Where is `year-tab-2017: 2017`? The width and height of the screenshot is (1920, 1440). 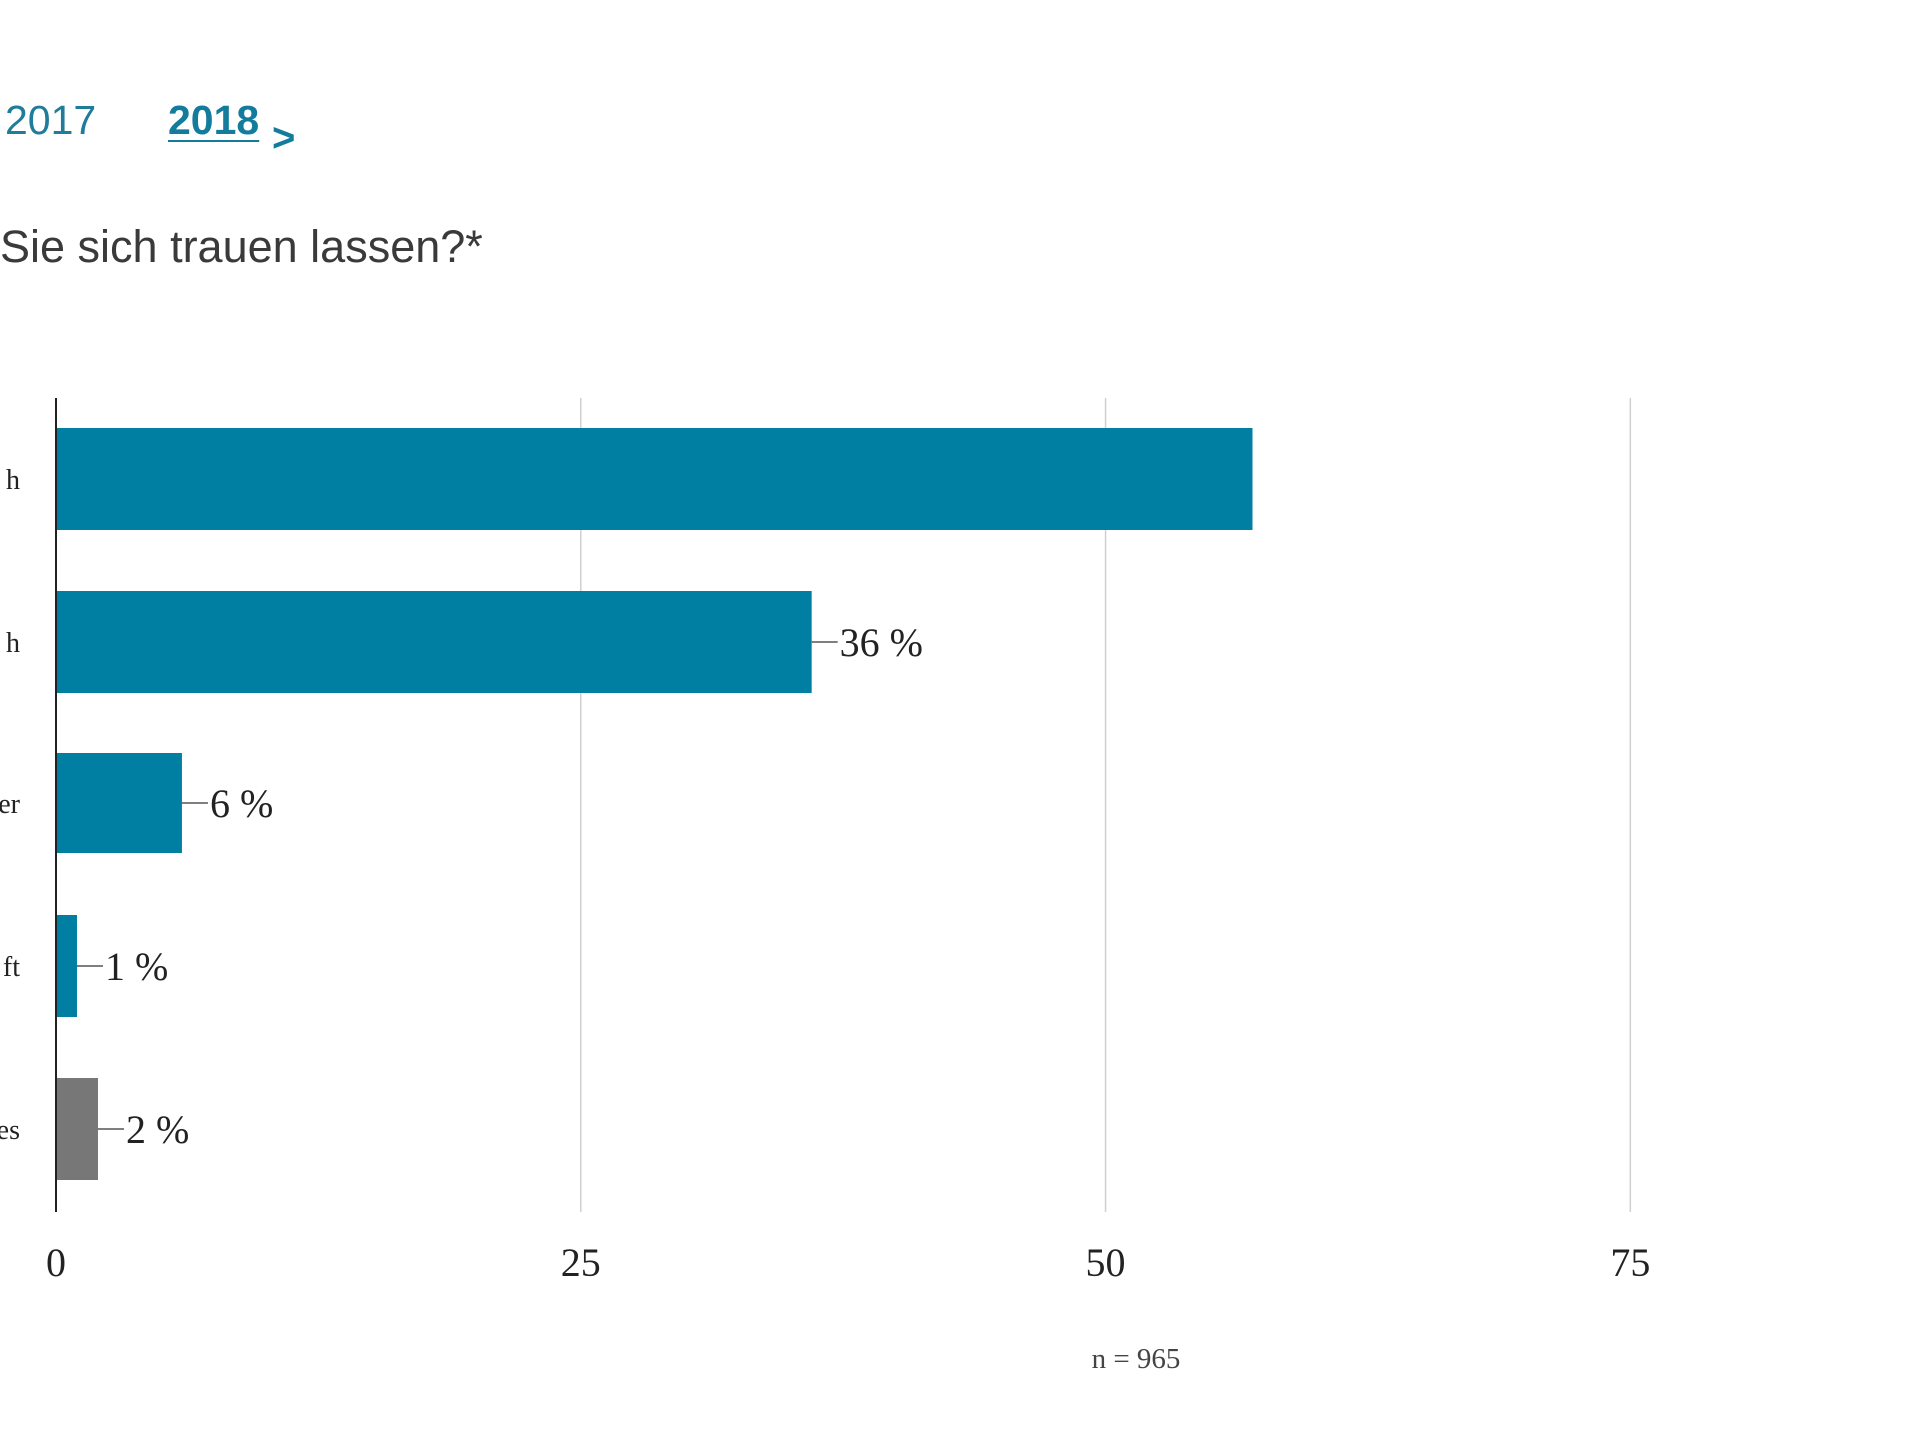
year-tab-2017: 2017 is located at coordinates (51, 120).